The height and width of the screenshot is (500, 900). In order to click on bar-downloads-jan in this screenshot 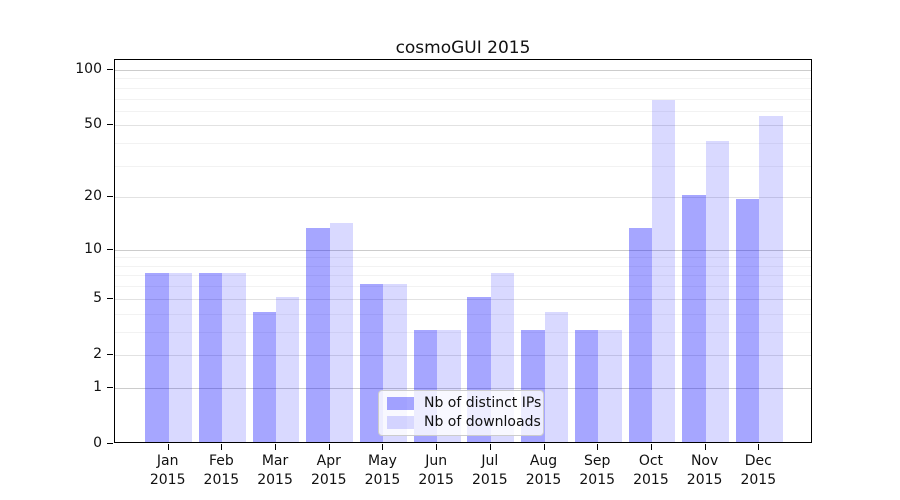, I will do `click(180, 357)`.